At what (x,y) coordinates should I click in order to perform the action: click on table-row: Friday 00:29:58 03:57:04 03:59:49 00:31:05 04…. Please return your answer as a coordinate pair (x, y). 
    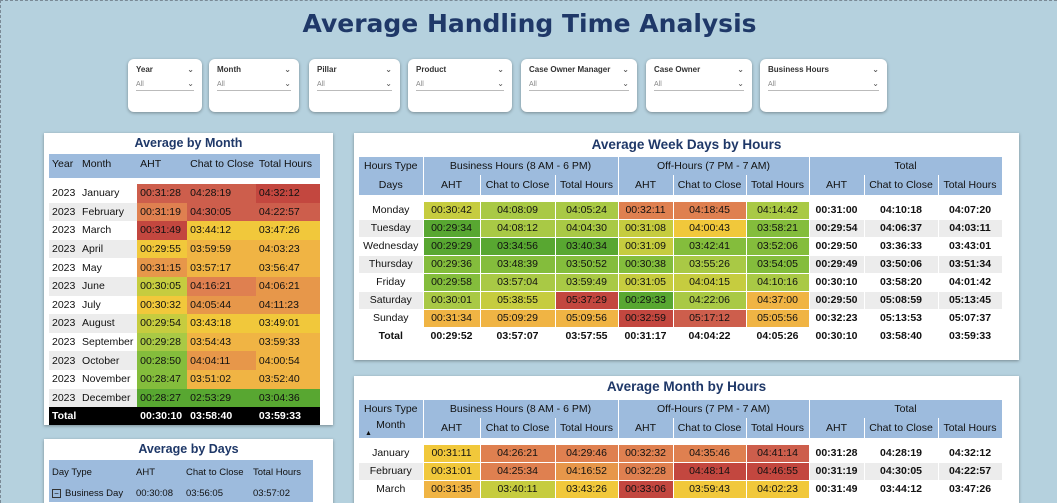
    Looking at the image, I should click on (681, 282).